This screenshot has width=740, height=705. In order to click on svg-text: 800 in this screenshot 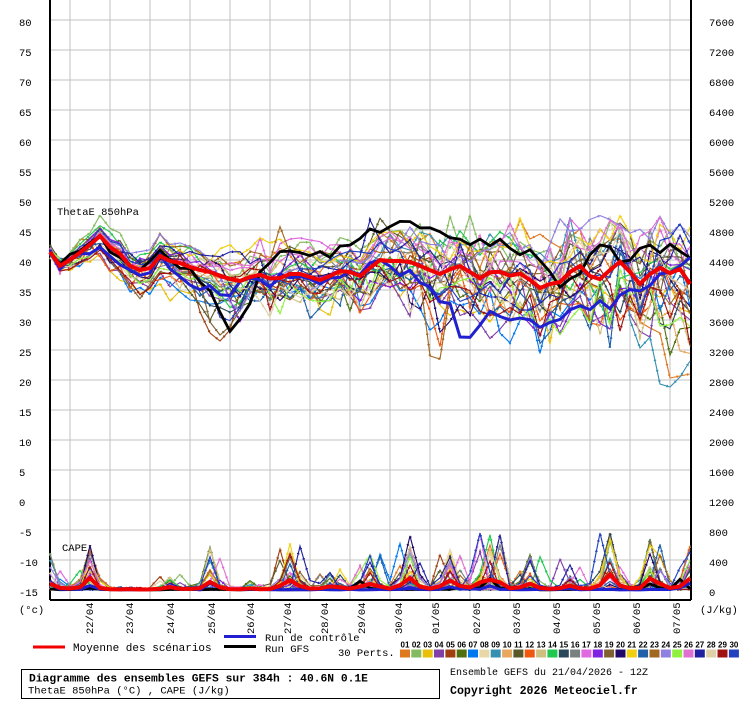, I will do `click(718, 534)`.